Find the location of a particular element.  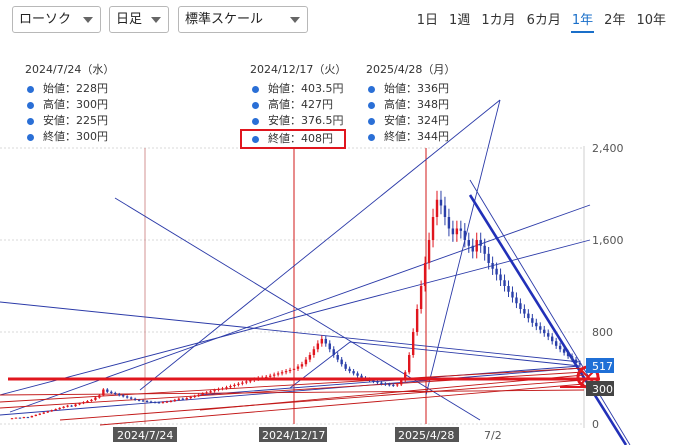

highlighted-close-row: 終値：408円 is located at coordinates (293, 139).